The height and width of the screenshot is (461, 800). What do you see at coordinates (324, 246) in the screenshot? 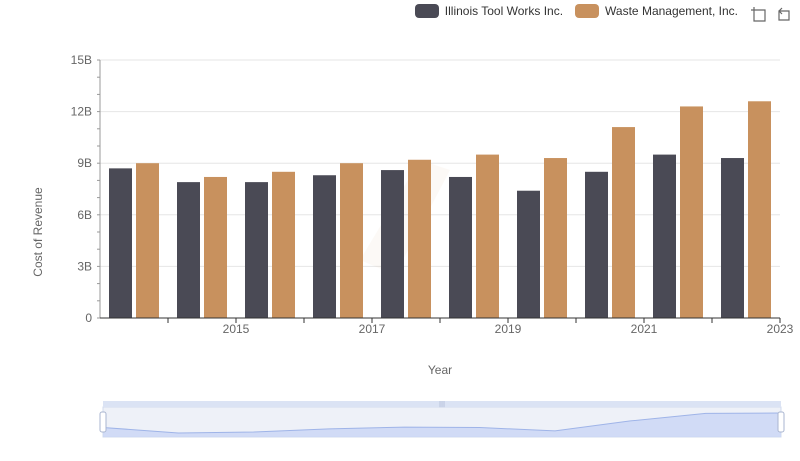
I see `bar-illinois-tool-works-2017` at bounding box center [324, 246].